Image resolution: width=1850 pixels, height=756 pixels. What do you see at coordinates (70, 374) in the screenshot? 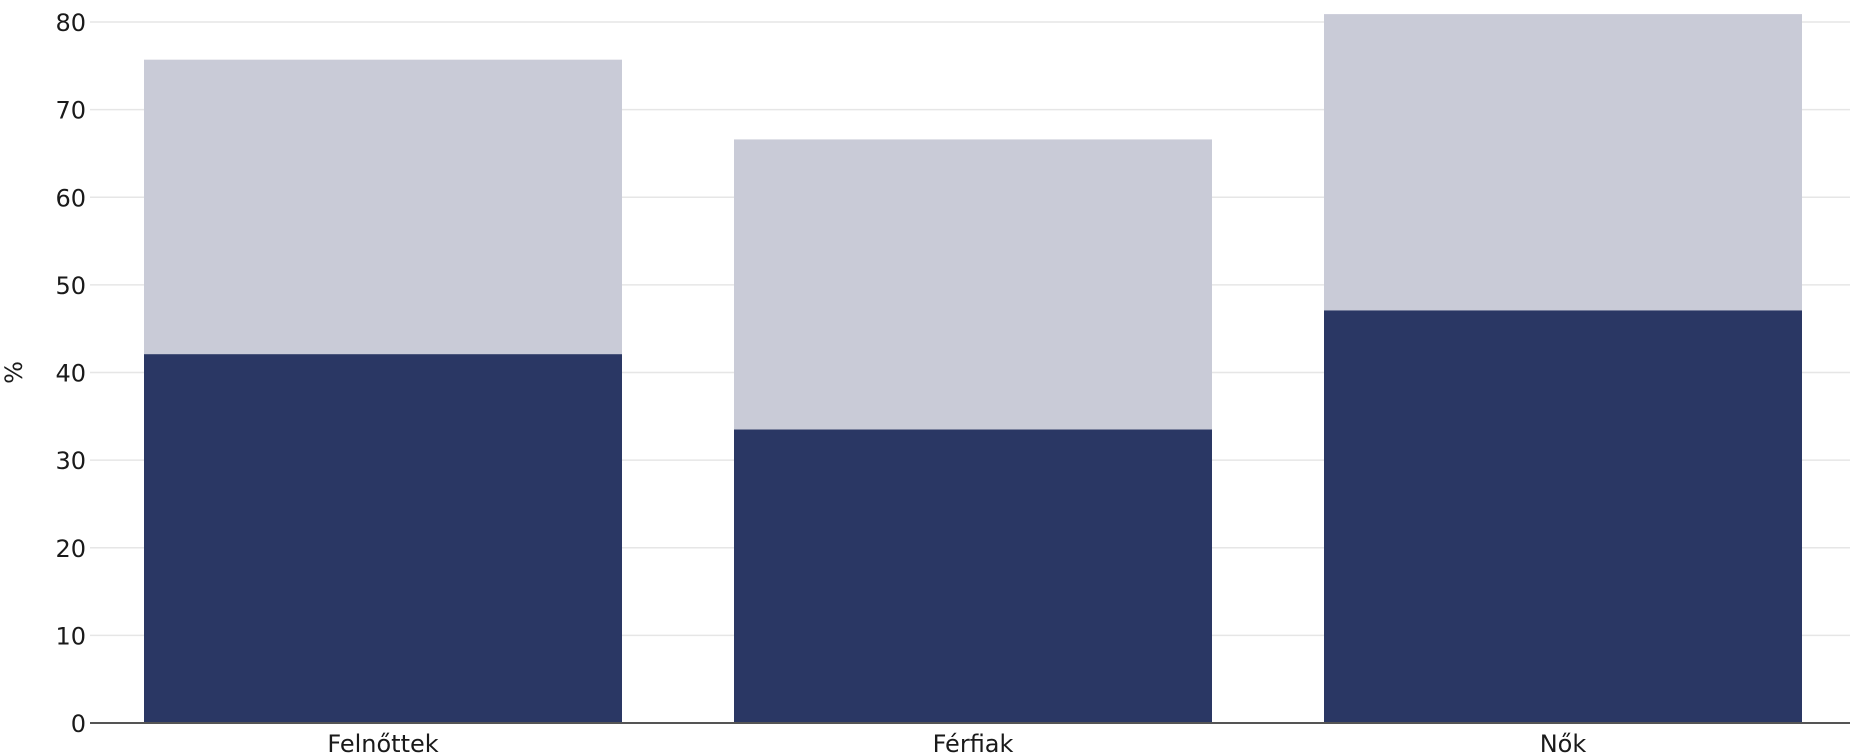
I see `y-tick-label: 40` at bounding box center [70, 374].